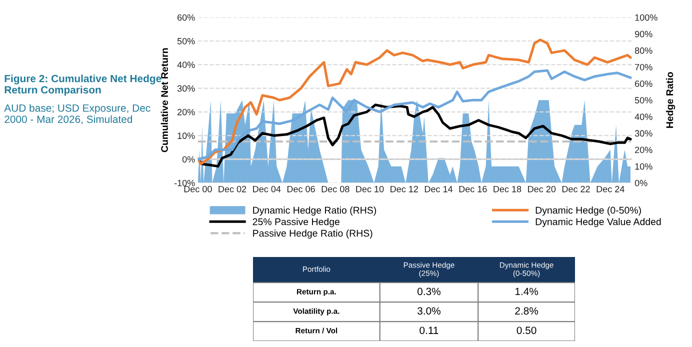 This screenshot has height=347, width=692. I want to click on y-tick-label: 50%, so click(186, 41).